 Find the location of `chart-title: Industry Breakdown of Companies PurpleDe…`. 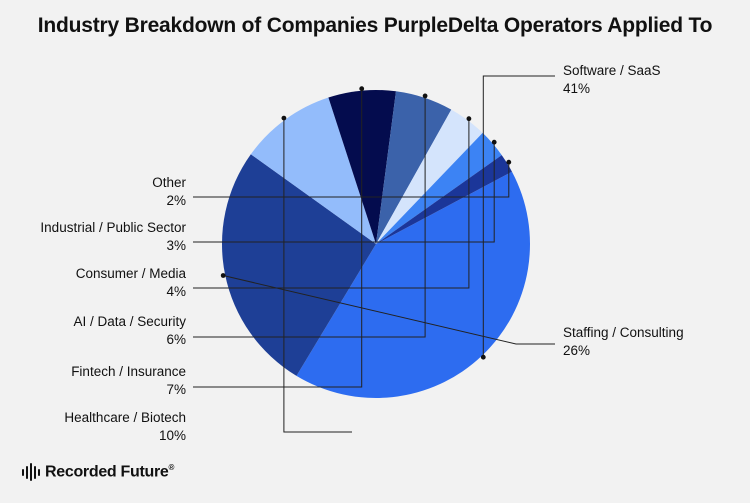

chart-title: Industry Breakdown of Companies PurpleDe… is located at coordinates (375, 25).